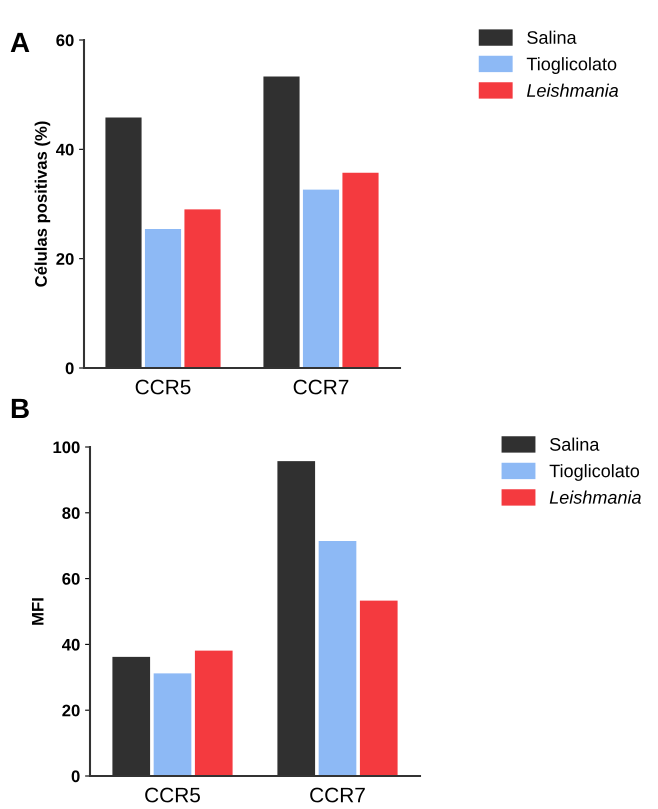 The height and width of the screenshot is (809, 658). Describe the element at coordinates (38, 611) in the screenshot. I see `y-axis-title: MFI` at that location.